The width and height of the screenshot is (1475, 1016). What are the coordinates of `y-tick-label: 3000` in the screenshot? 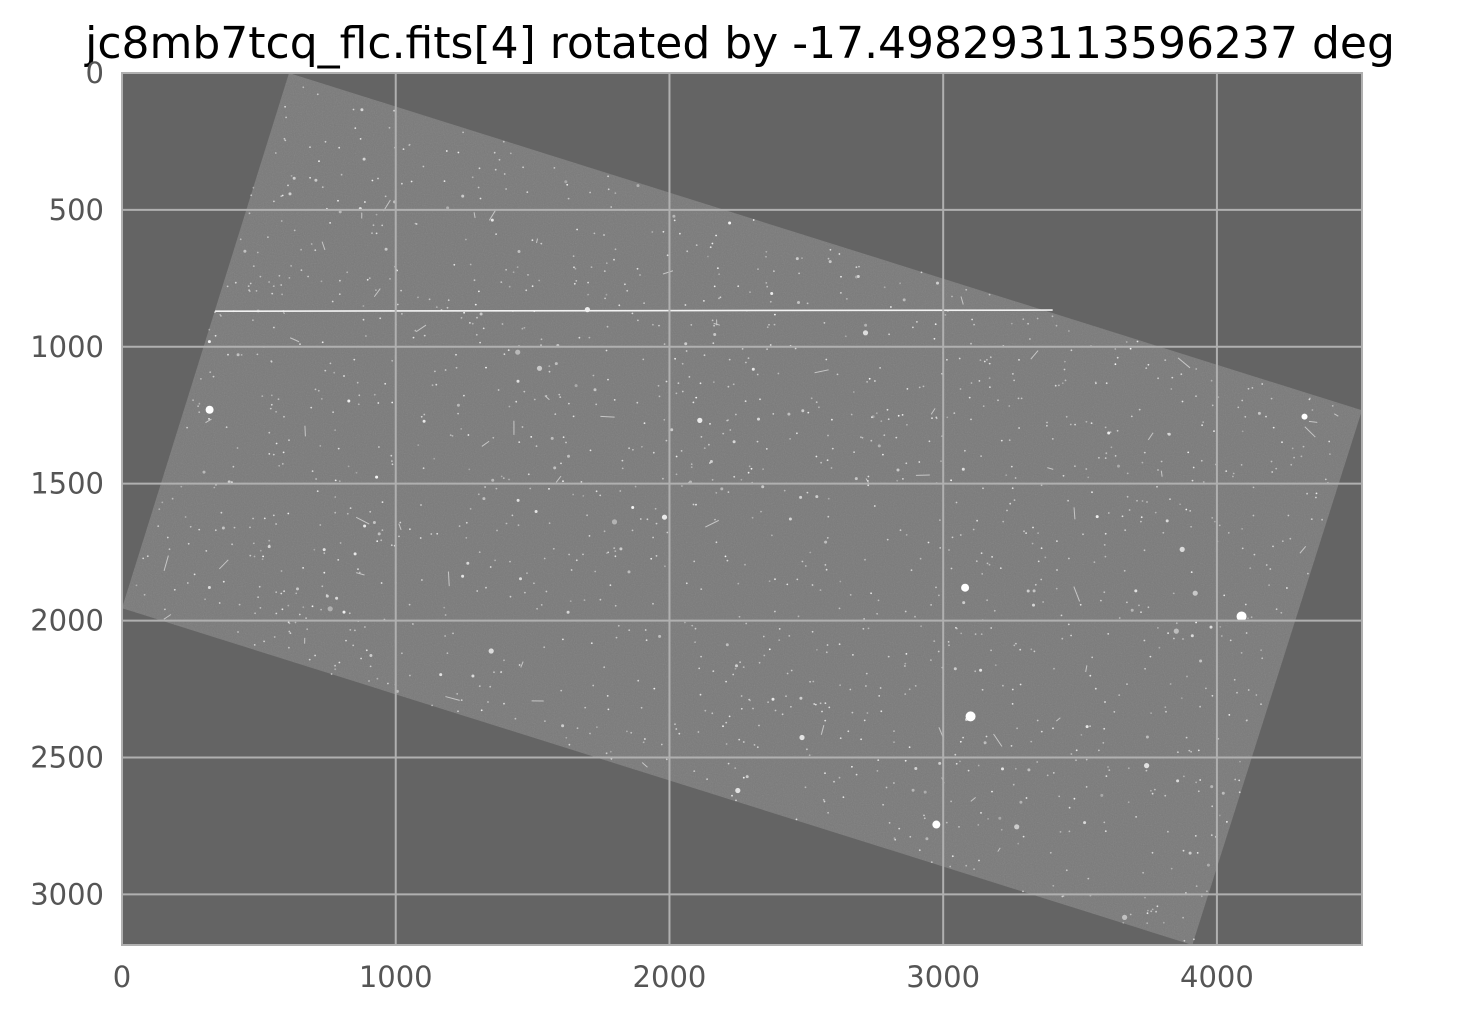 It's located at (67, 894).